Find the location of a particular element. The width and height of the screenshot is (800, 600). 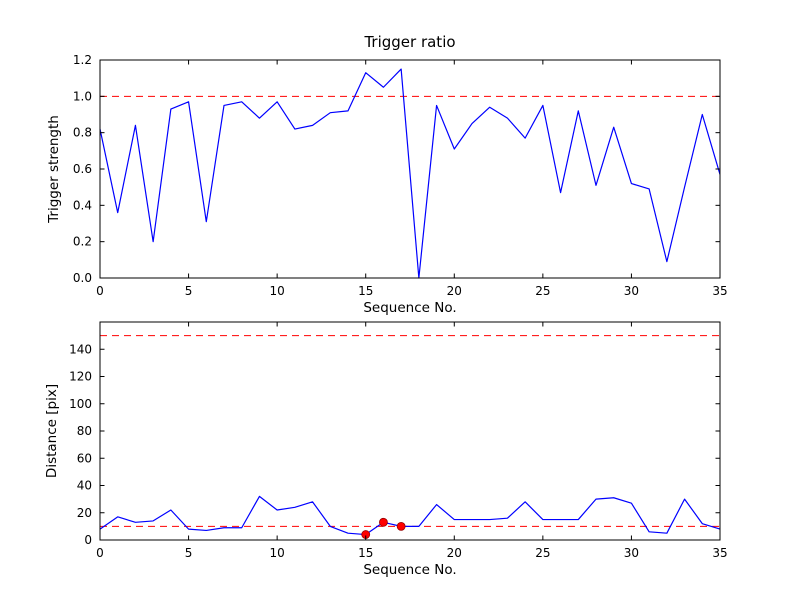

y-tick-label: 140 is located at coordinates (80, 349).